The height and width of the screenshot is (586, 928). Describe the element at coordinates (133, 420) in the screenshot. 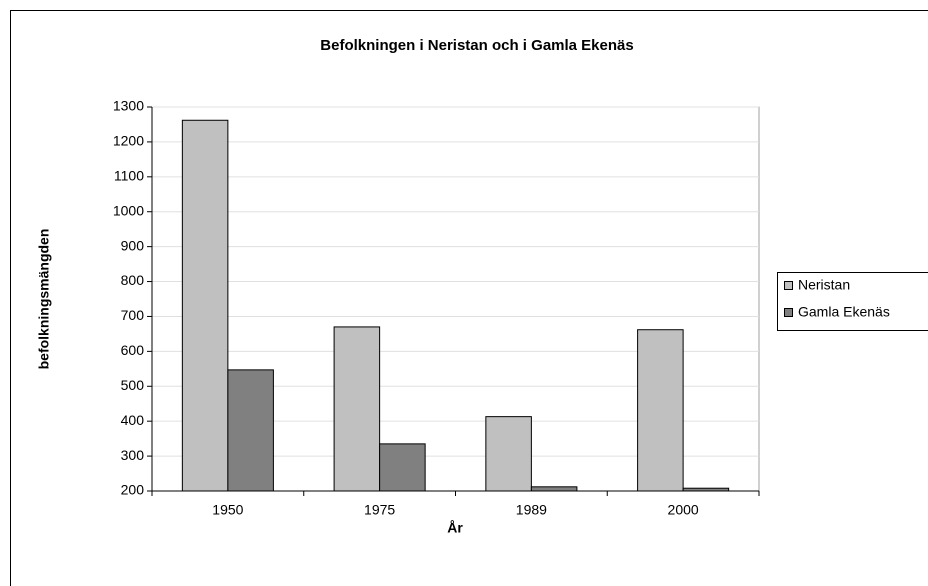

I see `y-tick-label: 400` at that location.